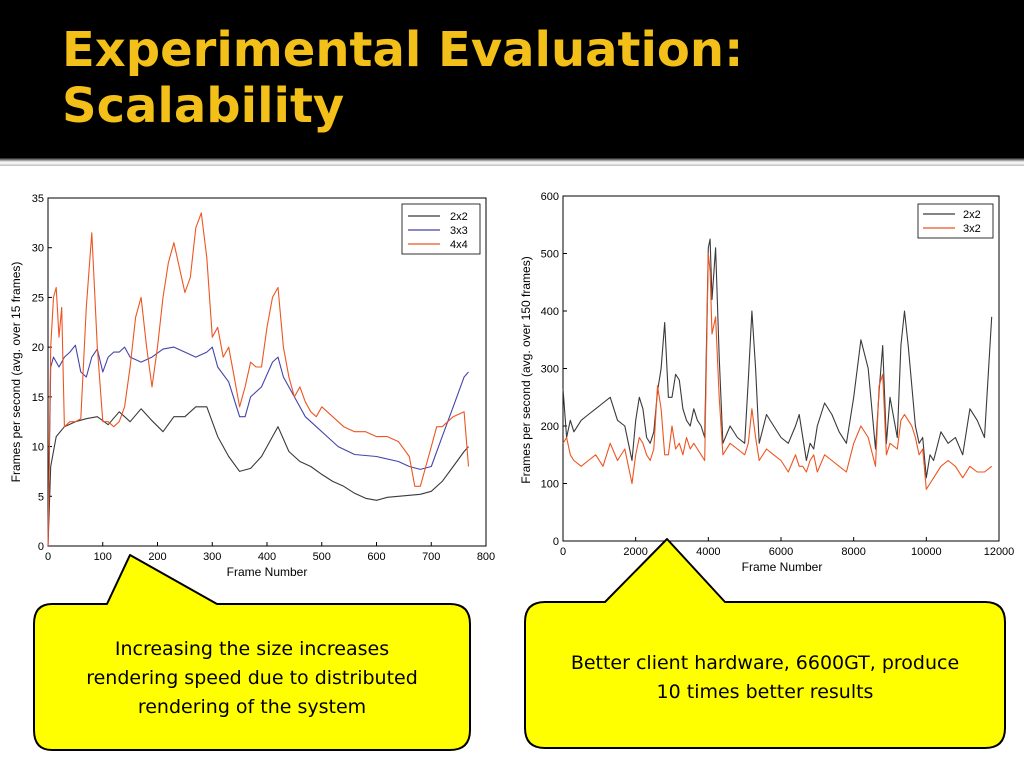  I want to click on chart-1-xtick-label: 700, so click(431, 557).